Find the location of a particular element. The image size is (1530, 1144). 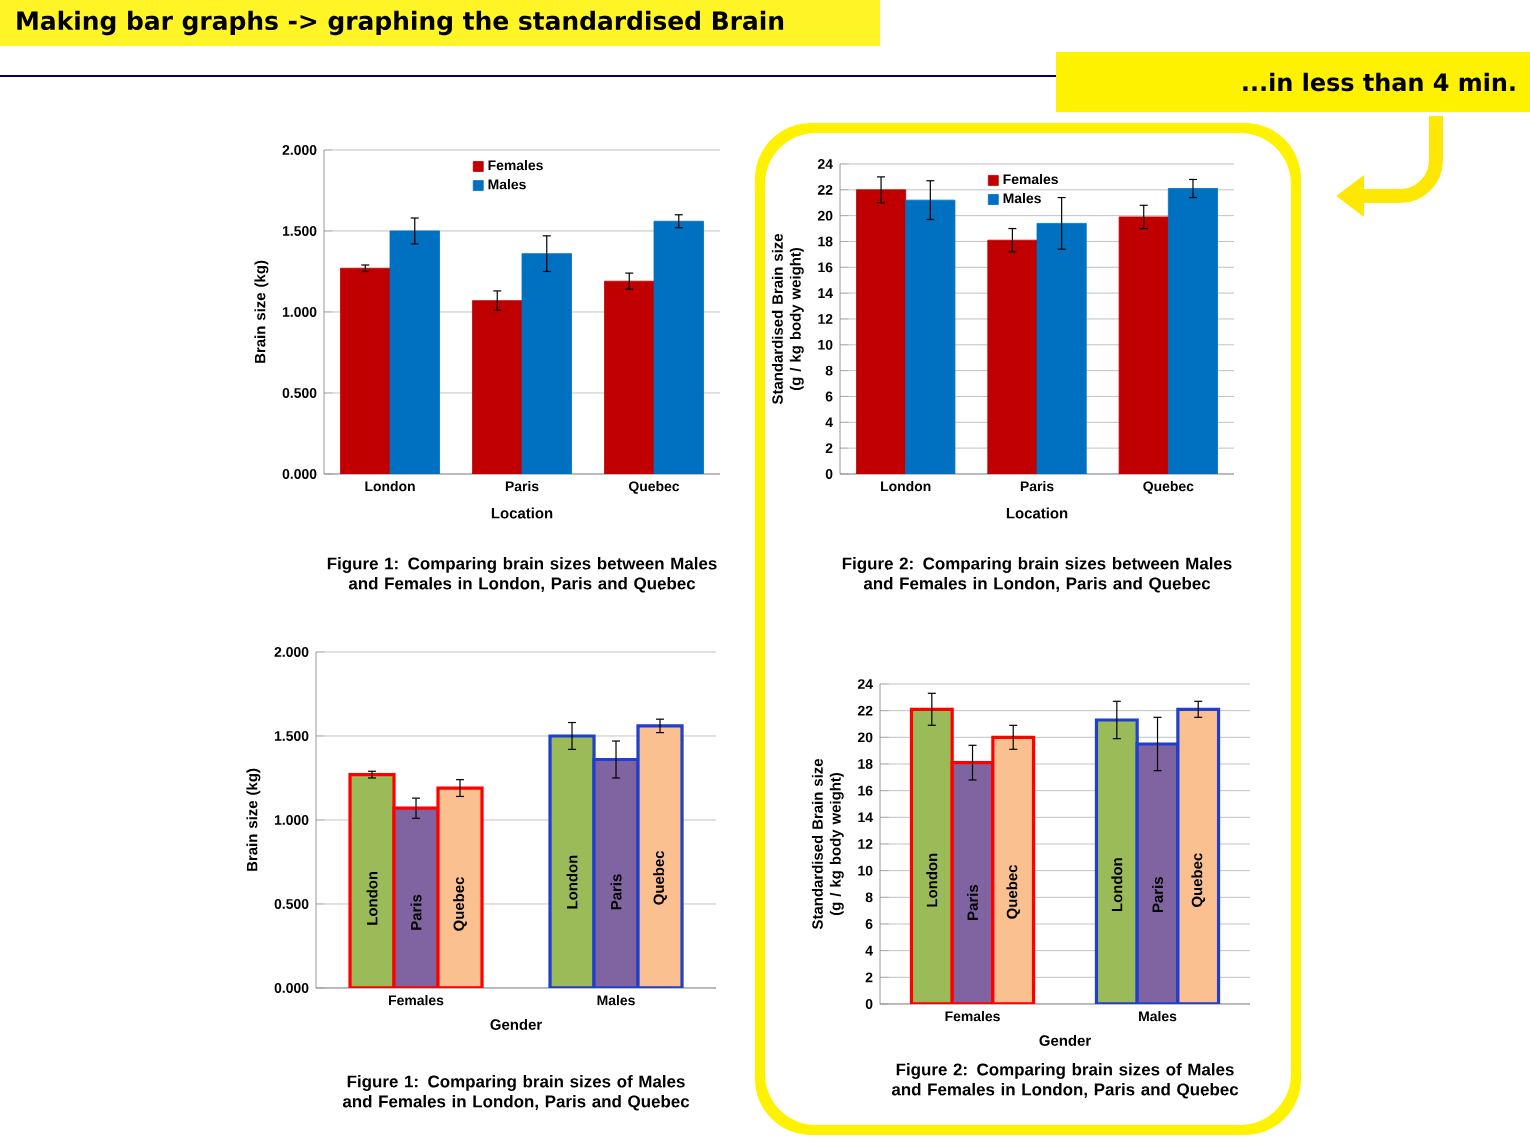

text: Making bar graphs -> graphing the standardised Brain is located at coordinates (400, 23).